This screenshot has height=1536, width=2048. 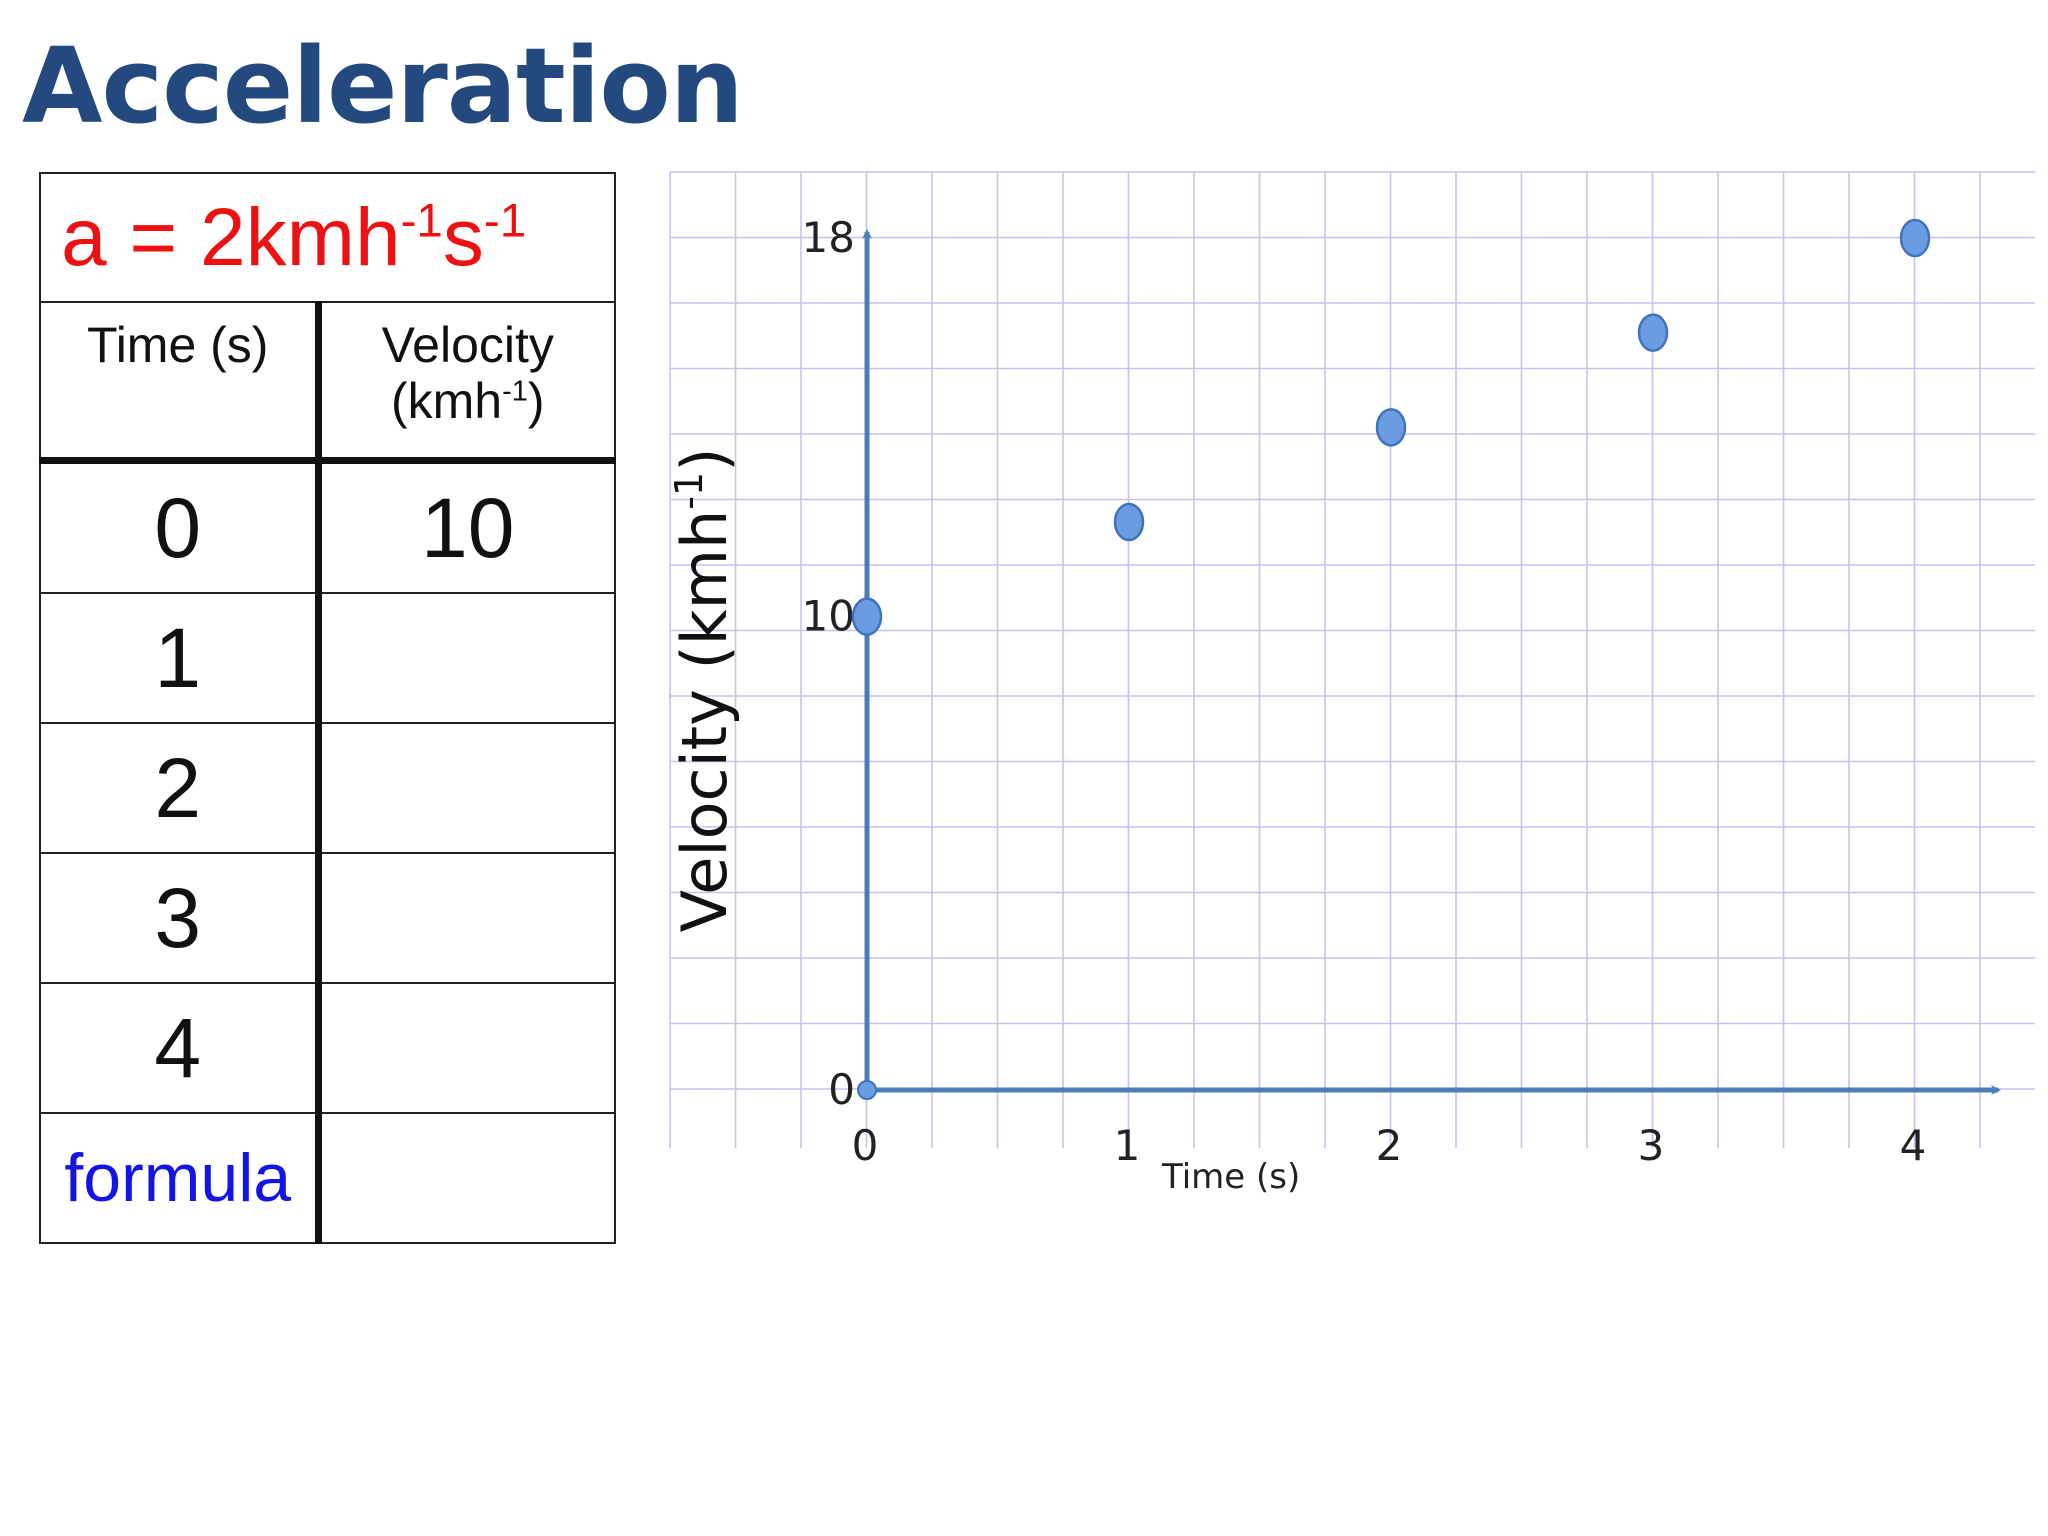 I want to click on table-header-row: Time (s) Velocity (kmh-1), so click(x=328, y=382).